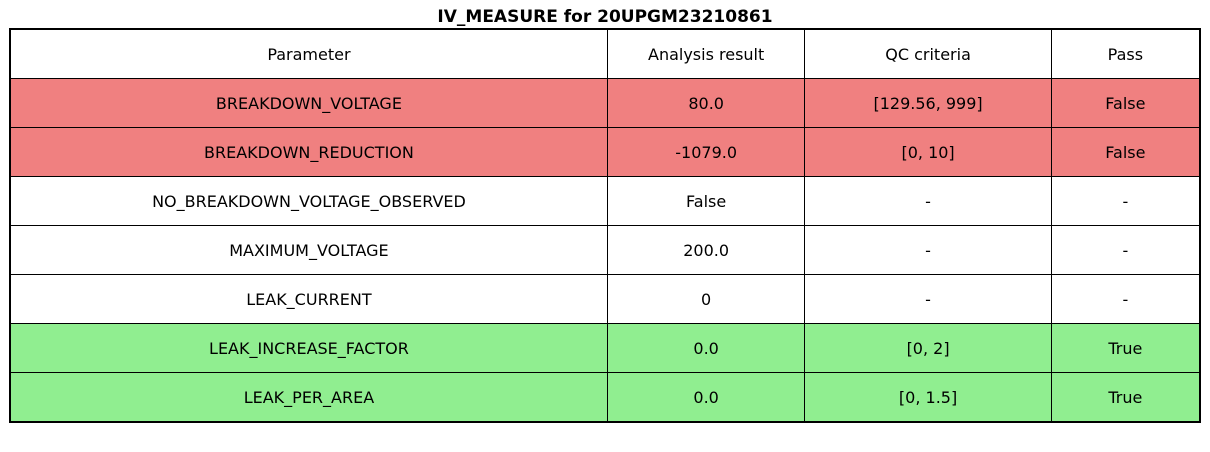 This screenshot has width=1210, height=452. What do you see at coordinates (706, 53) in the screenshot?
I see `col-header-analysis-result: Analysis result` at bounding box center [706, 53].